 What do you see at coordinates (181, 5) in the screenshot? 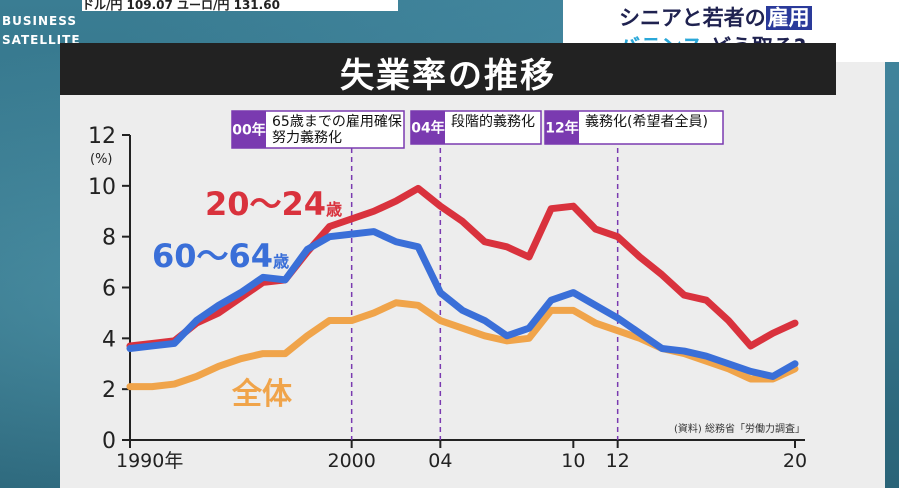
I see `ticker-text: ドル/円 109.07 ユーロ/円 131.60` at bounding box center [181, 5].